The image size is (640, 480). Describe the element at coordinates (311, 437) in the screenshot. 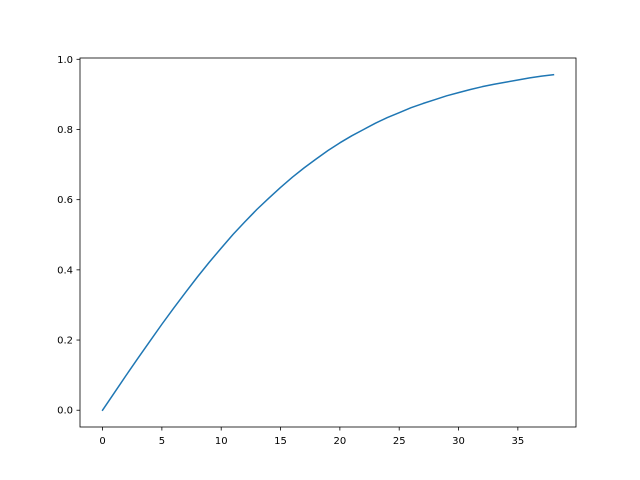

I see `x-axis: 0 5 10 15 20 25 30 35` at that location.